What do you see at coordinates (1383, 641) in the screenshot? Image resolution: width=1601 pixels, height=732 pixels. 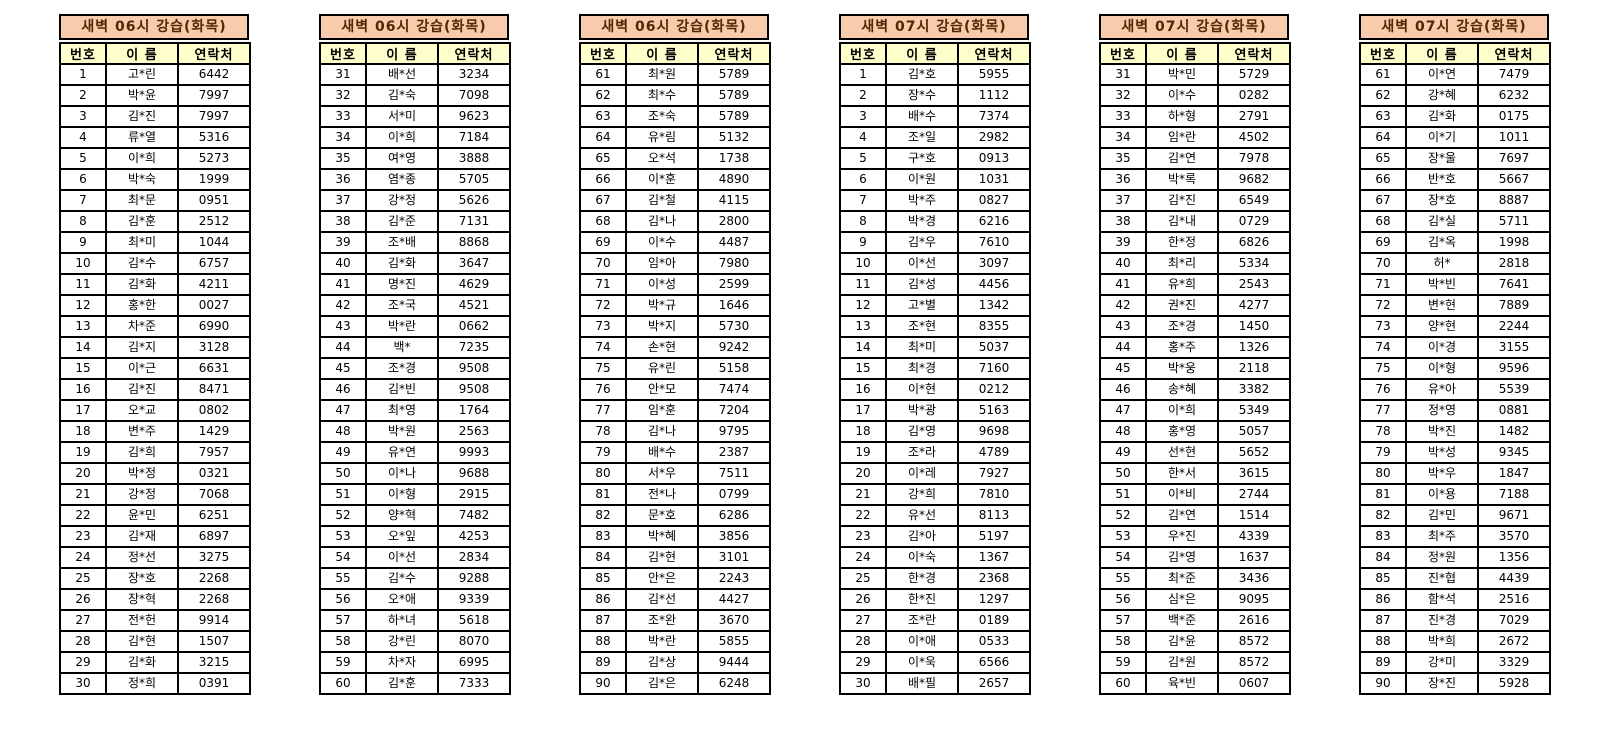 I see `cell-number: 88` at bounding box center [1383, 641].